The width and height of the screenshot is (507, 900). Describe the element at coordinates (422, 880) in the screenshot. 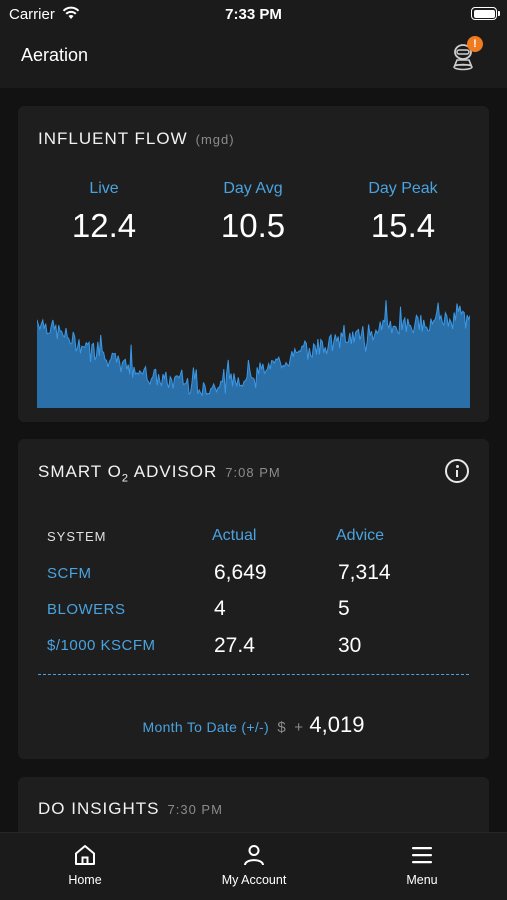

I see `tab-menu-label: Menu` at that location.